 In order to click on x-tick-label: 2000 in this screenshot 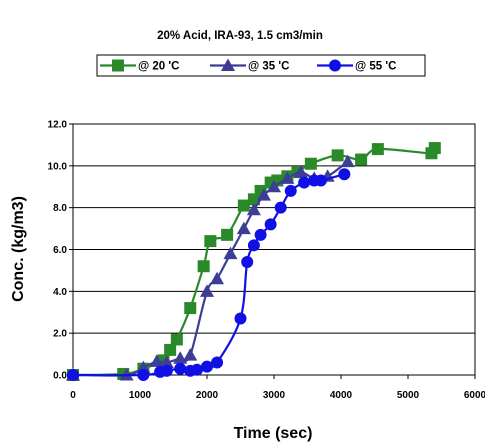, I will do `click(207, 395)`.